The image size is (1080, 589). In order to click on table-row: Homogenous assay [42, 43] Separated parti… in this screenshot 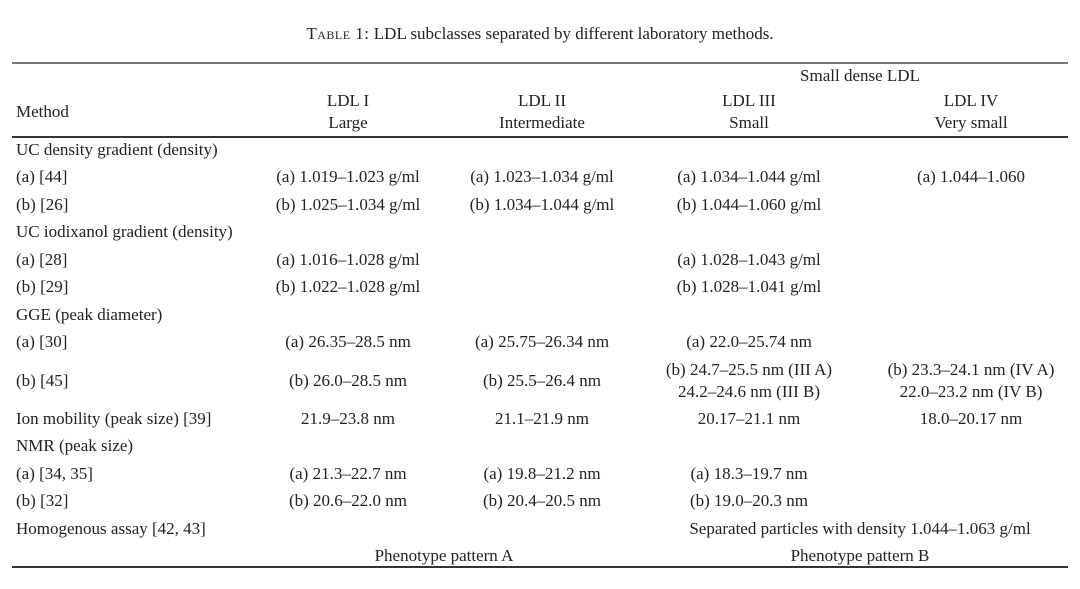, I will do `click(546, 529)`.